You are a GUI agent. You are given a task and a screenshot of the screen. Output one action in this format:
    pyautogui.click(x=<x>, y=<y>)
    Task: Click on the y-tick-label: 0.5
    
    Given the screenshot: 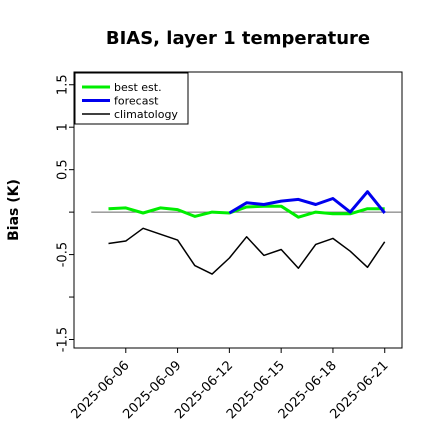 What is the action you would take?
    pyautogui.click(x=63, y=169)
    